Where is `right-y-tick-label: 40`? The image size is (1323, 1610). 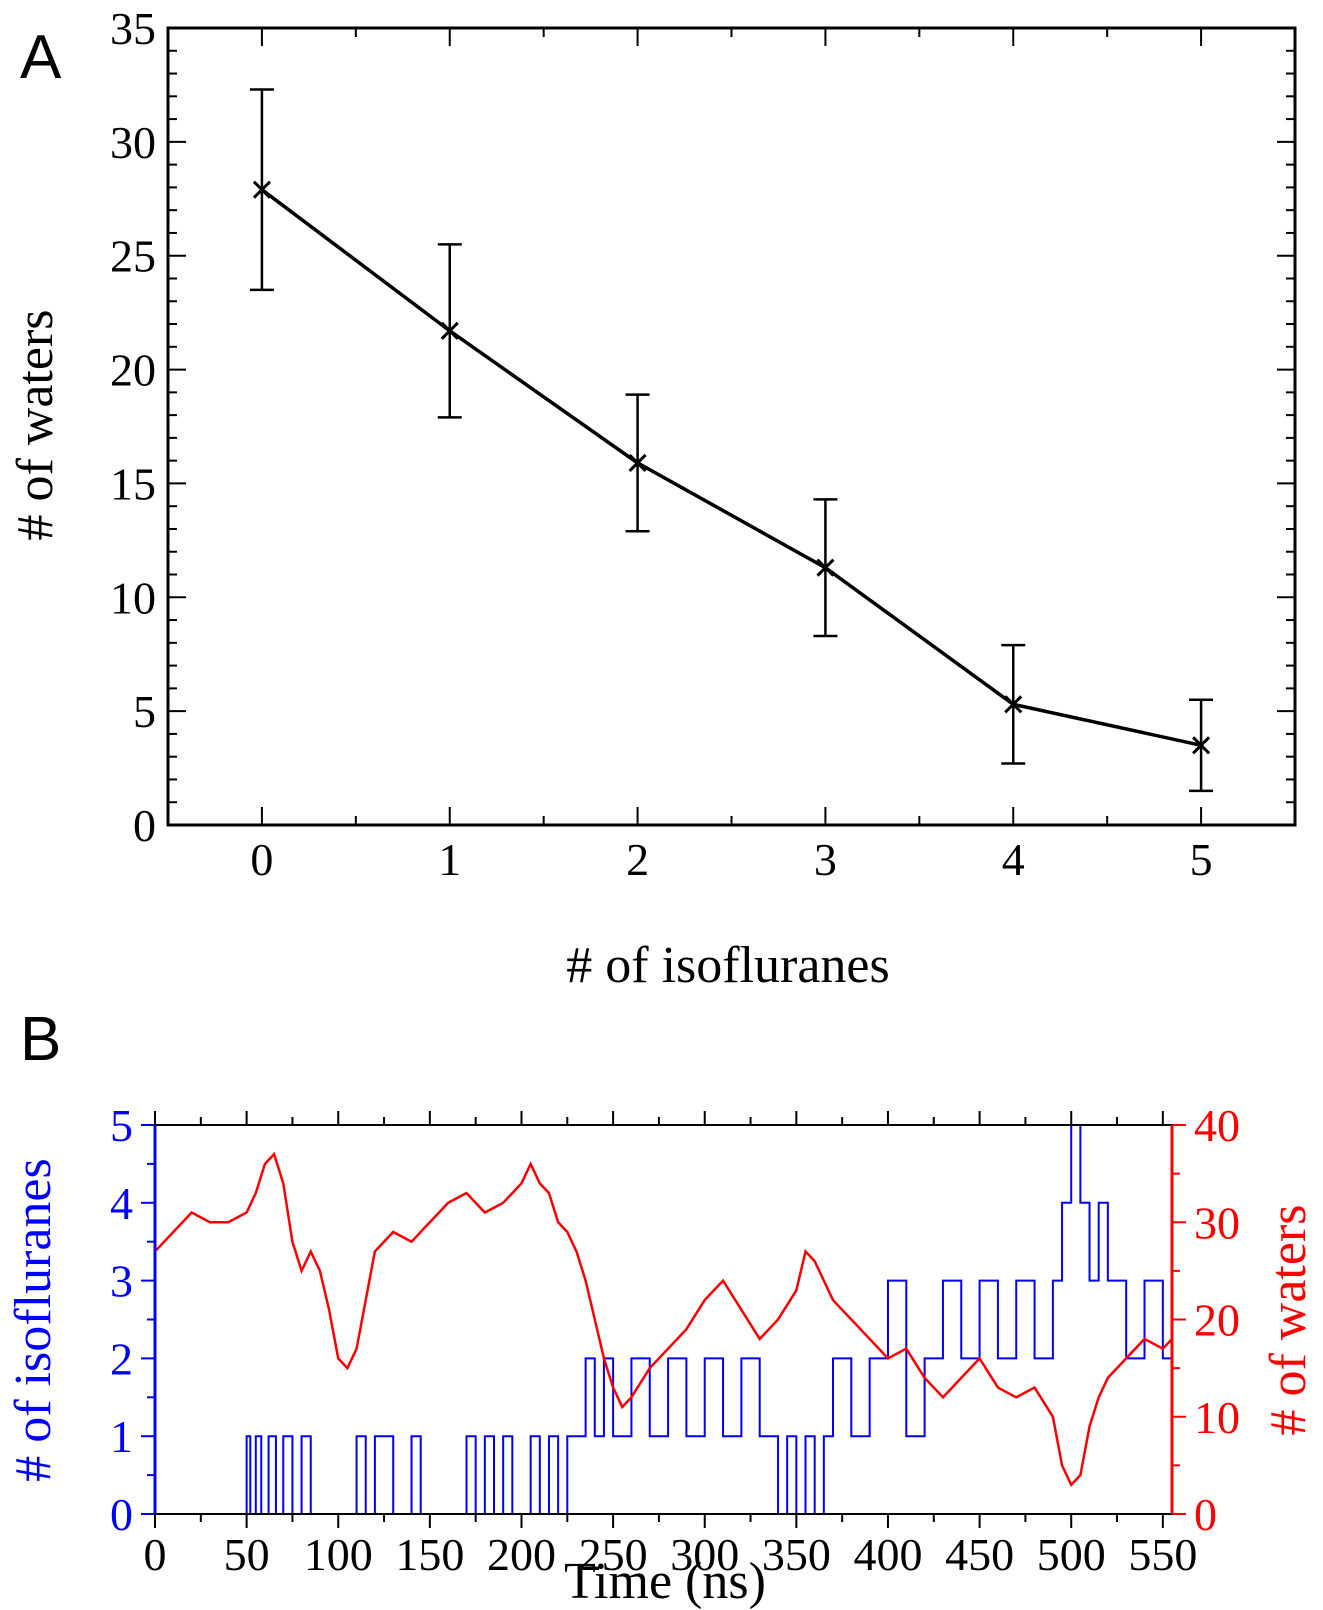
right-y-tick-label: 40 is located at coordinates (1217, 1125).